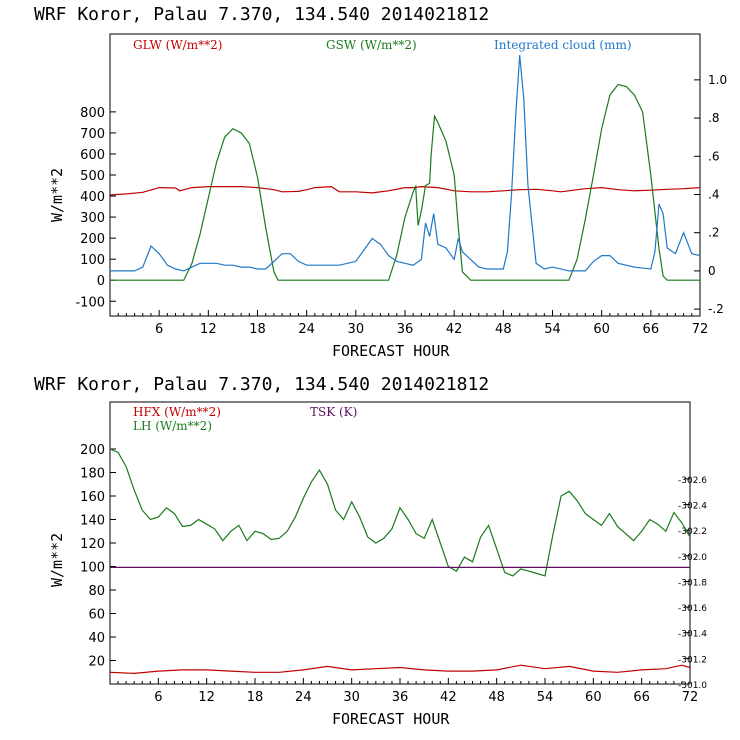  I want to click on top-y-axis-label: W/m**2, so click(57, 195).